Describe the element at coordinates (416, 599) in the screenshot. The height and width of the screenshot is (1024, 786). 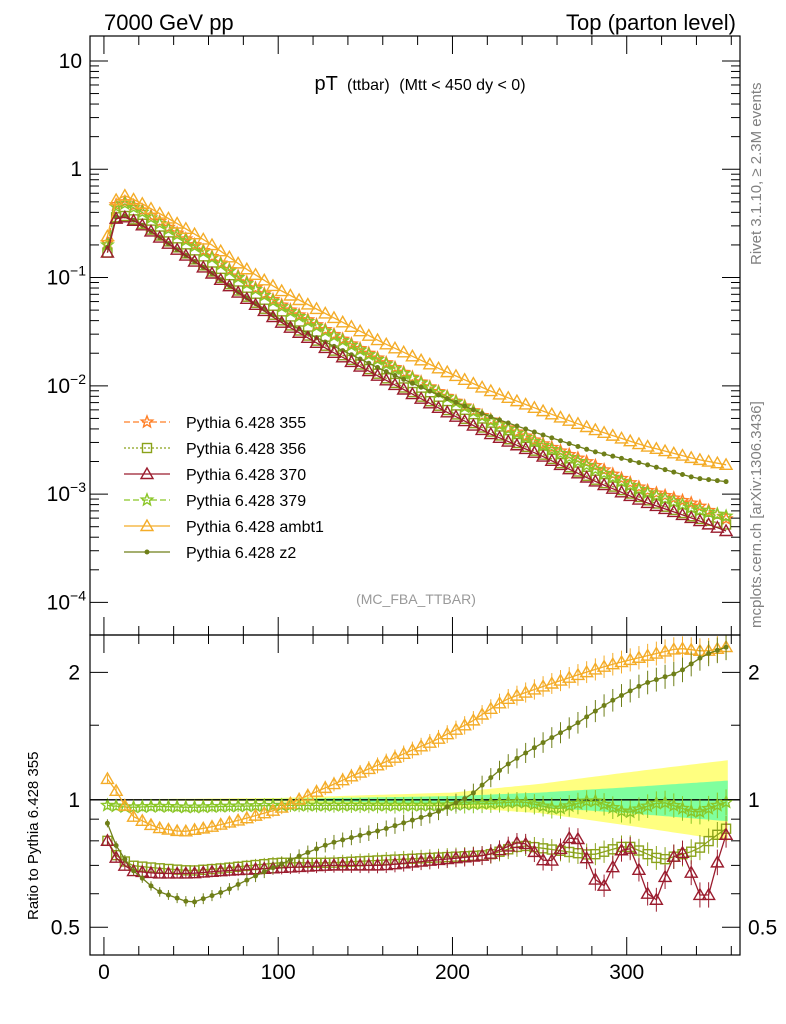
I see `analysis-label: (MC_FBA_TTBAR)` at that location.